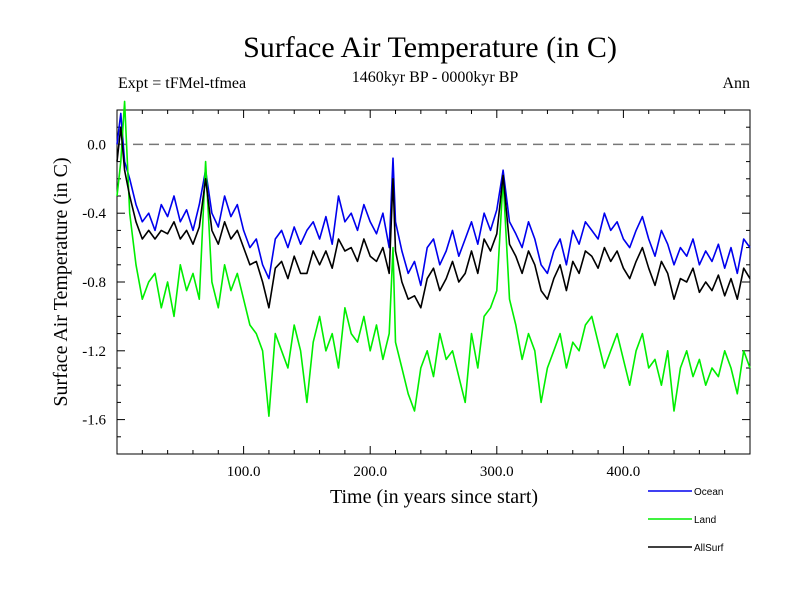 This screenshot has width=800, height=600. I want to click on legend: Ocean Land AllSurf, so click(686, 520).